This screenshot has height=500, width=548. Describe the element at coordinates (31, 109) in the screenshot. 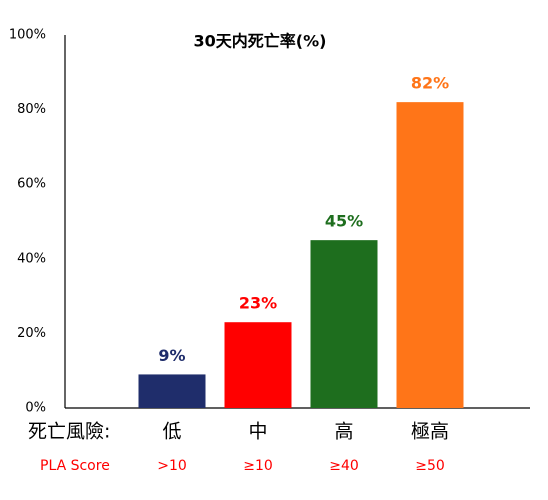

I see `y-tick-label: 80%` at that location.